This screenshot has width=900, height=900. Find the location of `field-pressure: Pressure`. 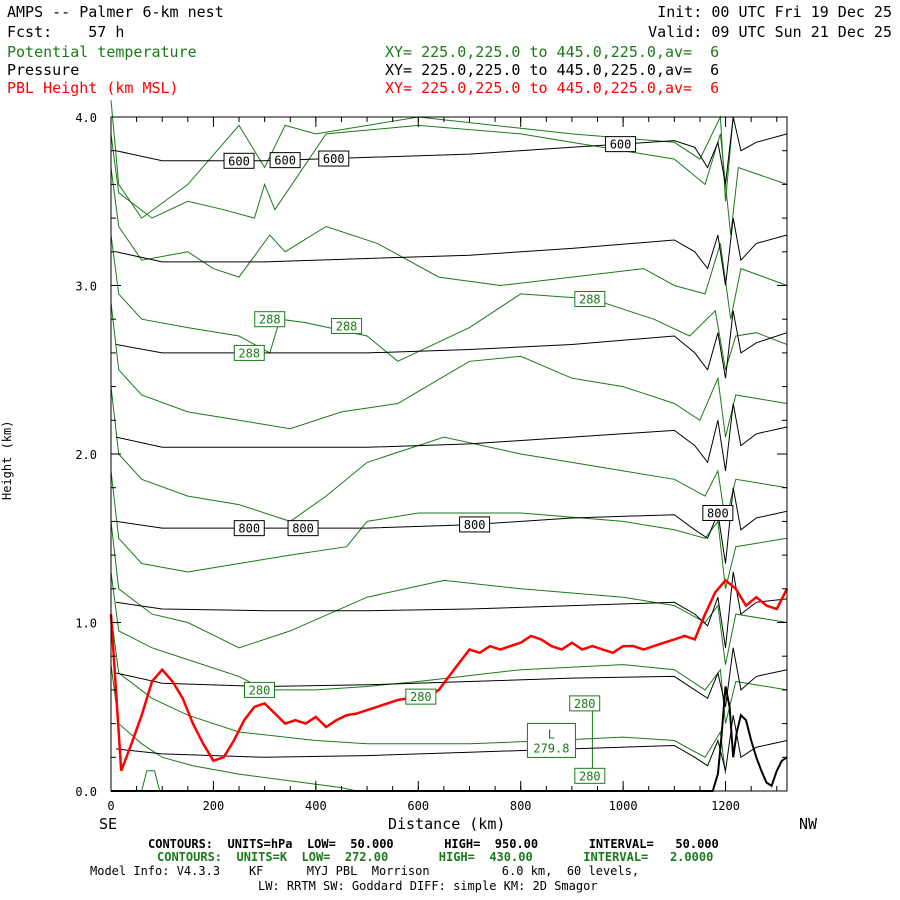

field-pressure: Pressure is located at coordinates (43, 70).